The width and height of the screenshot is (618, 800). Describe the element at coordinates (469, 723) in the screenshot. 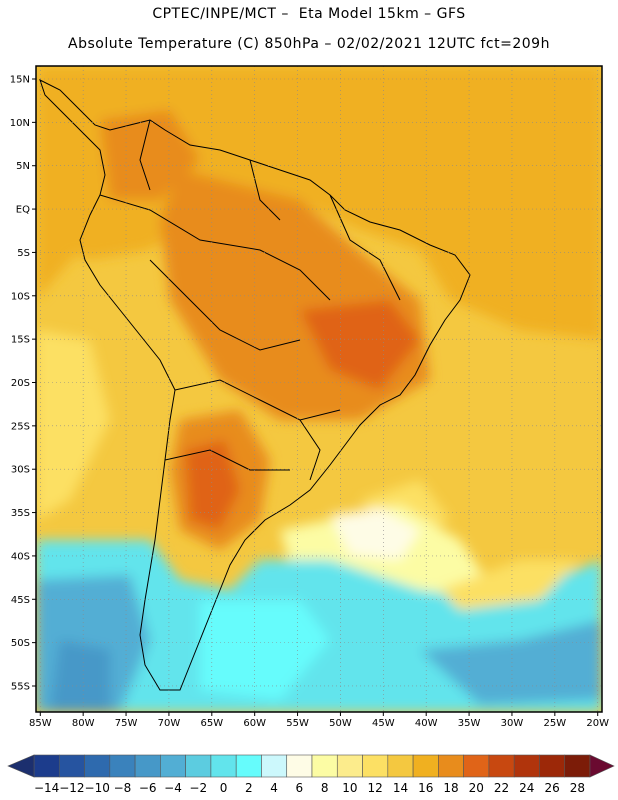

I see `lon-tick-label: 35W` at that location.